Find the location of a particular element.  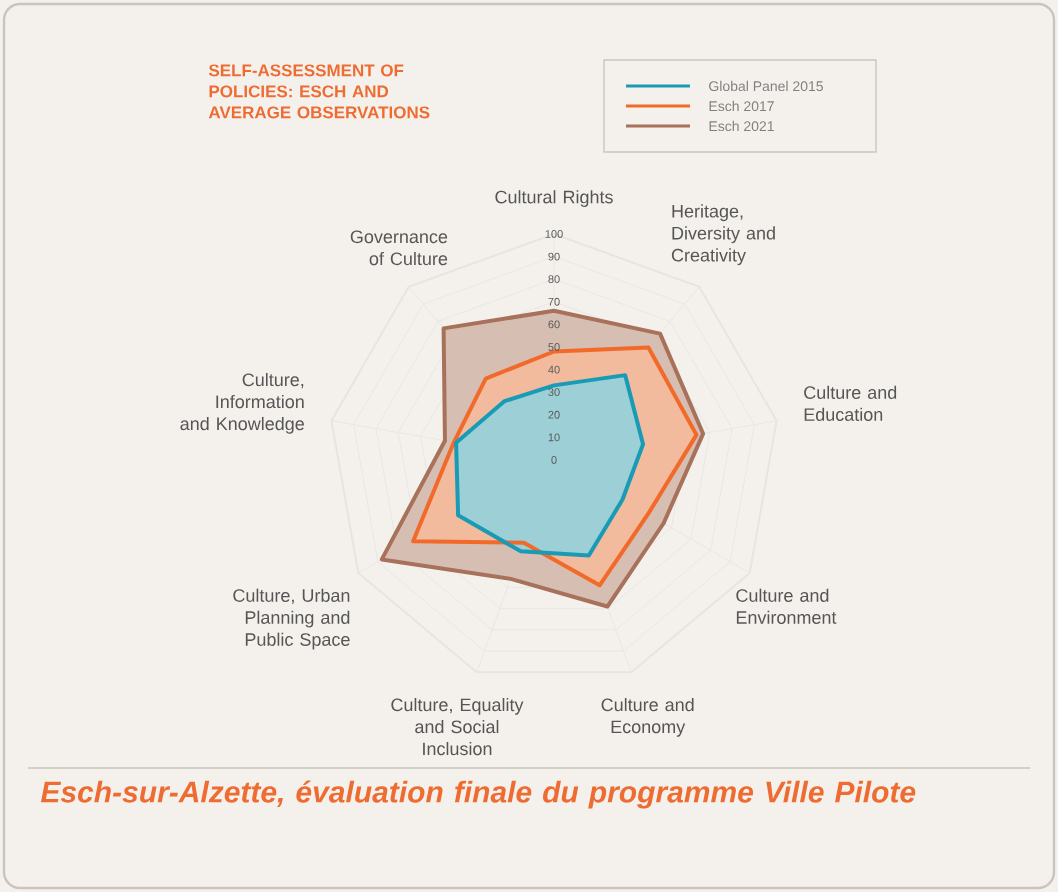

spoke-label: Culture and Economy is located at coordinates (647, 717).